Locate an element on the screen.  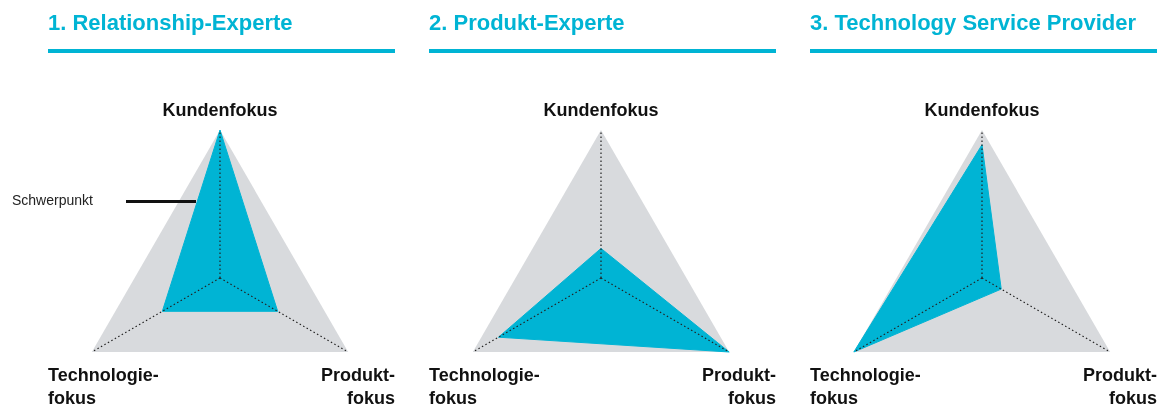
text: Schwerpunkt is located at coordinates (52, 200).